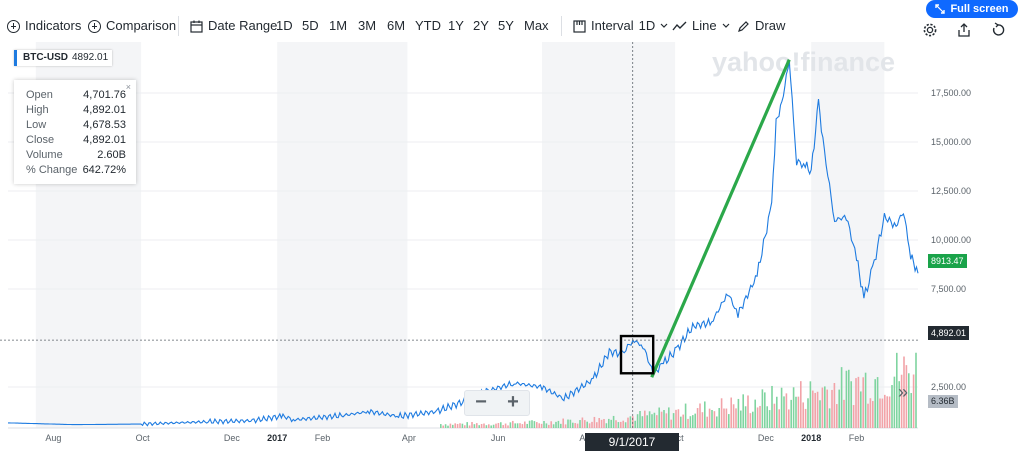  What do you see at coordinates (620, 26) in the screenshot?
I see `interval-dropdown: Interval 1D` at bounding box center [620, 26].